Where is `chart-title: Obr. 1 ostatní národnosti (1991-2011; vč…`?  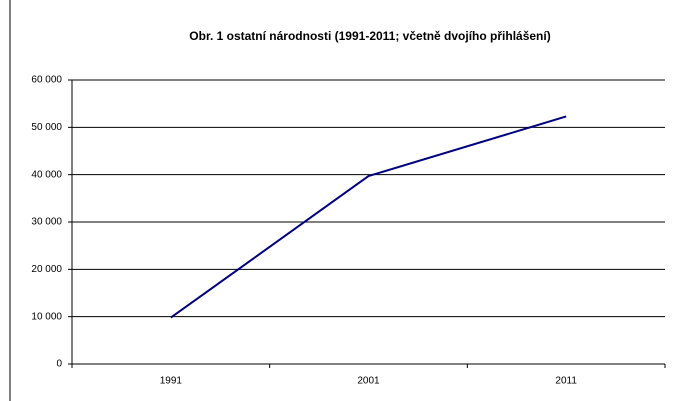 chart-title: Obr. 1 ostatní národnosti (1991-2011; vč… is located at coordinates (369, 36).